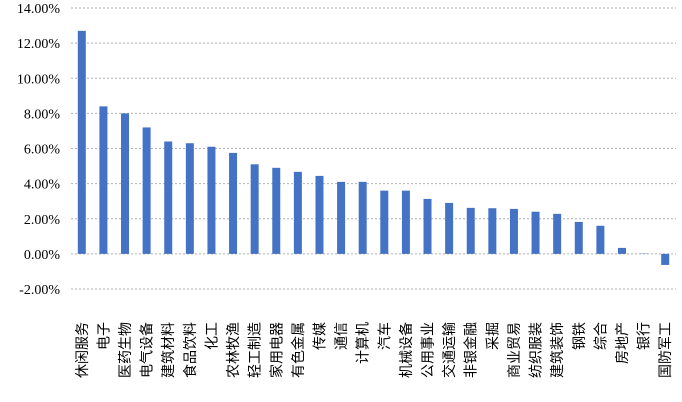 The image size is (682, 402). What do you see at coordinates (515, 350) in the screenshot?
I see `x-tick-label: 商业贸易` at bounding box center [515, 350].